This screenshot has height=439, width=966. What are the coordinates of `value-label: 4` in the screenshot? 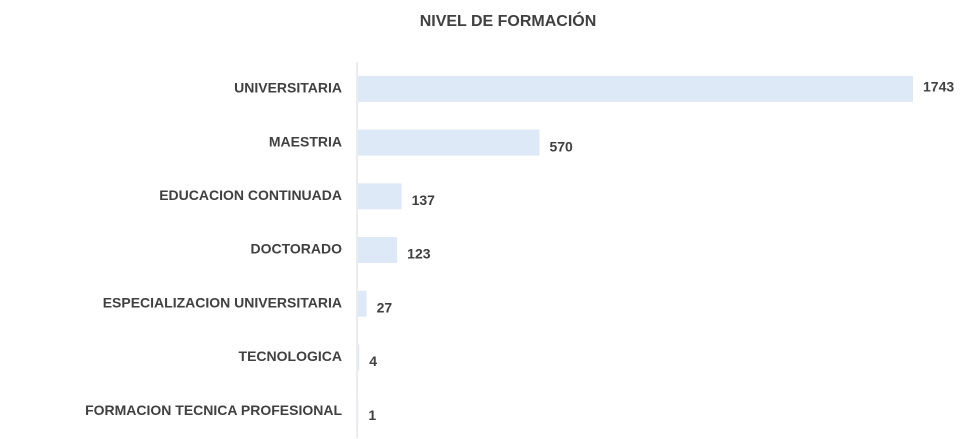 It's located at (373, 361).